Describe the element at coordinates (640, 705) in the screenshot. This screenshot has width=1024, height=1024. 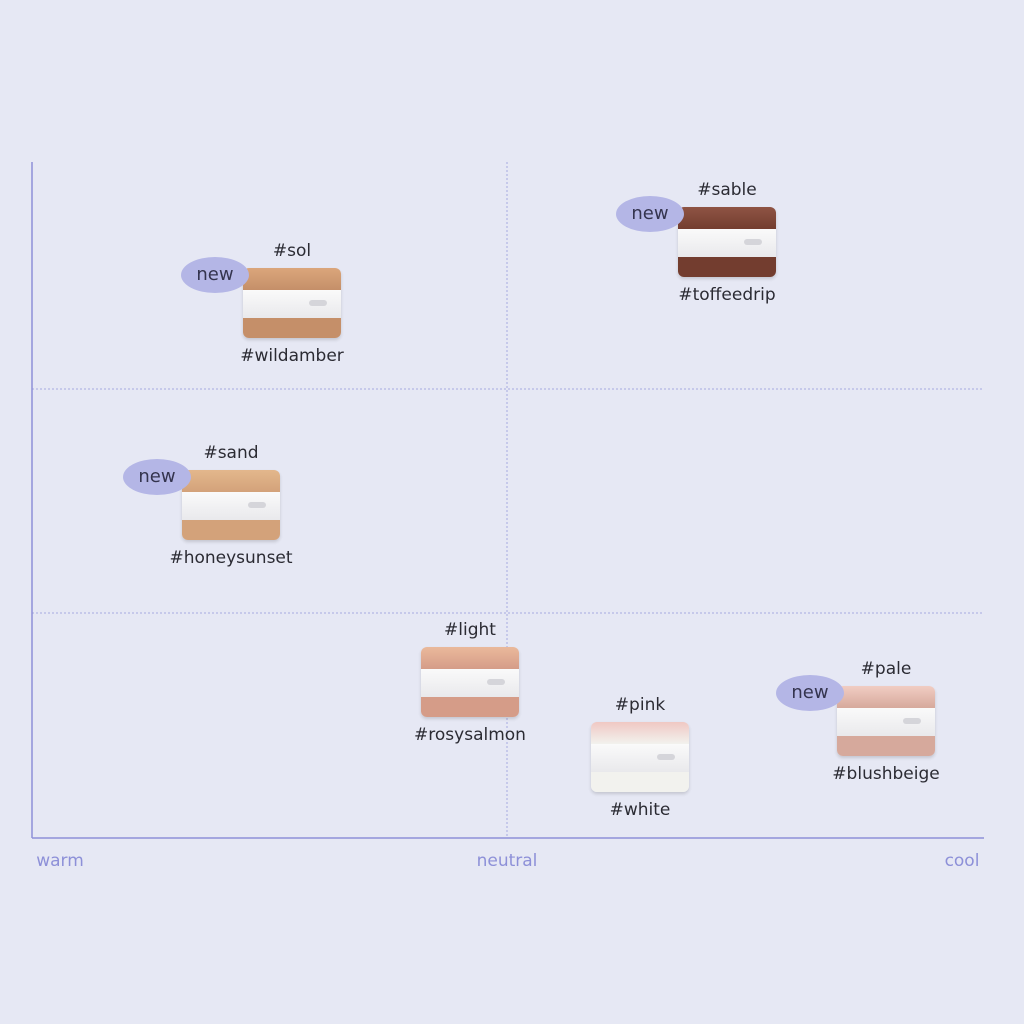
I see `shade-top: #pink` at that location.